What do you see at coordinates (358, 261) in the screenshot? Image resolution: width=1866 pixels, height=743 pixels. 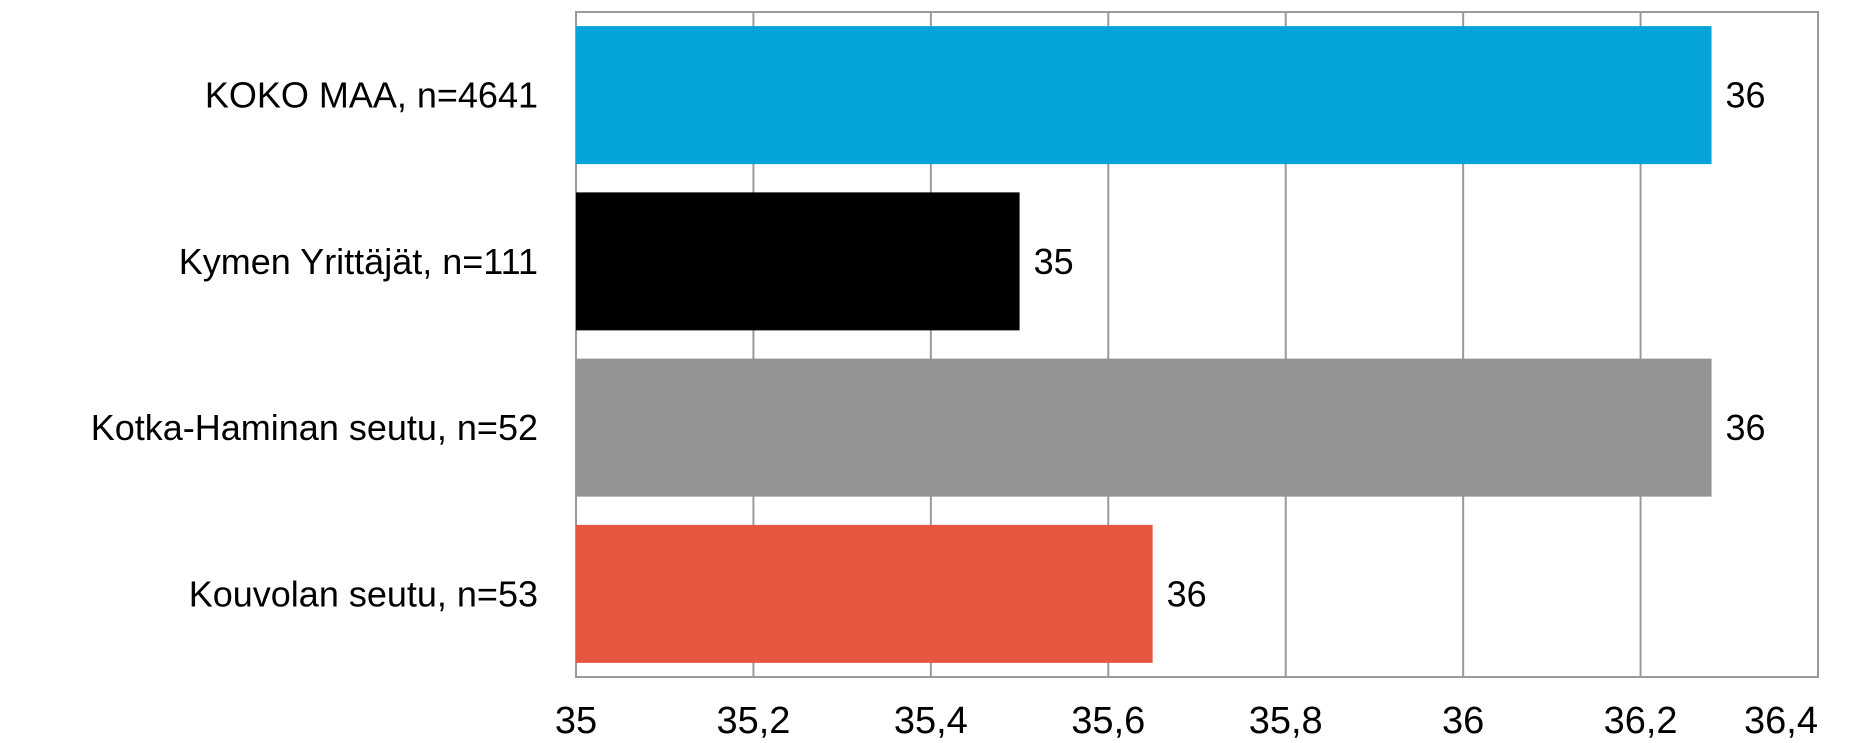 I see `category-label: Kymen Yrittäjät, n=111` at bounding box center [358, 261].